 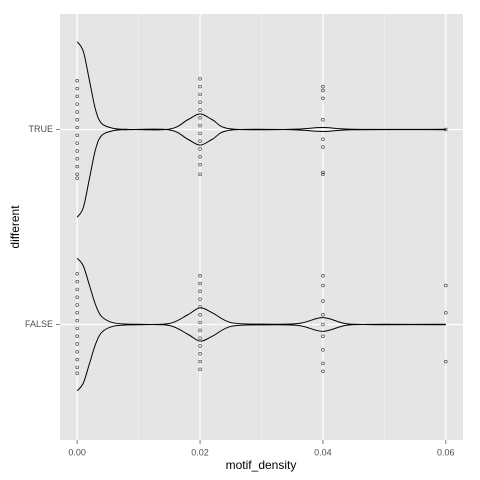 I want to click on y-tick-label: FALSE, so click(x=39, y=324).